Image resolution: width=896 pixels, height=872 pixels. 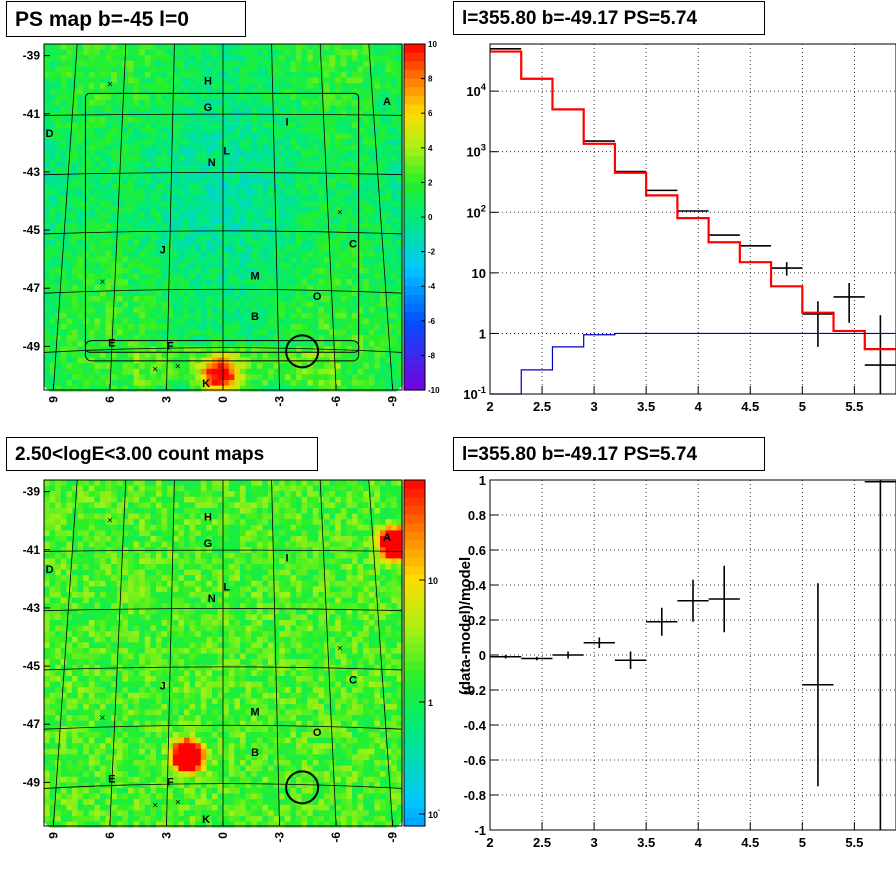 What do you see at coordinates (32, 346) in the screenshot?
I see `map-y-tick-label: -49` at bounding box center [32, 346].